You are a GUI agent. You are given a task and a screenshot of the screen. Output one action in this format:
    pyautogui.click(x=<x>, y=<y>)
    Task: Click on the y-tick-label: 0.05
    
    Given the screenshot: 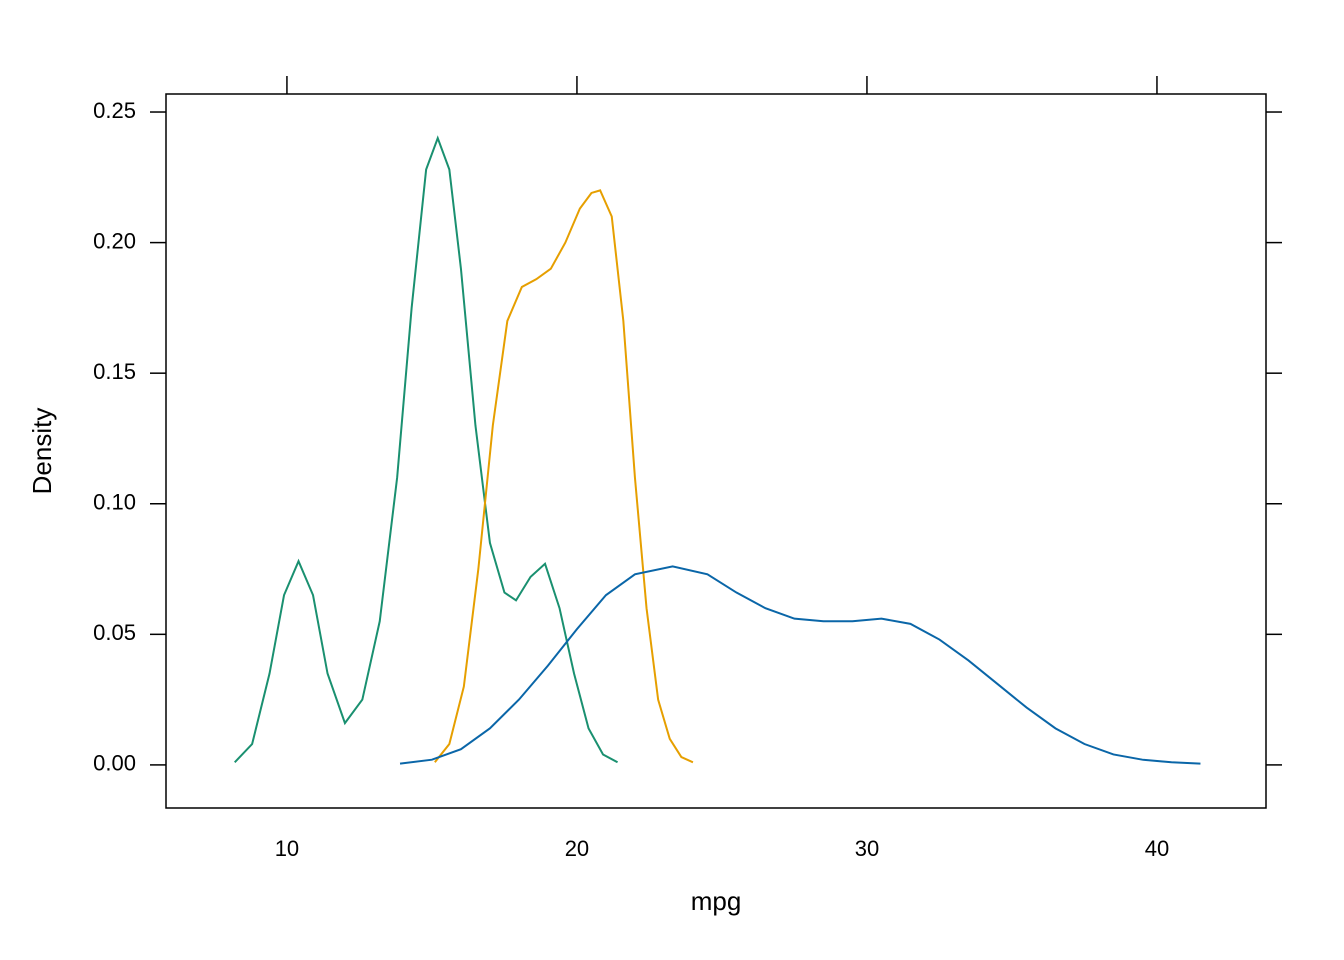 What is the action you would take?
    pyautogui.click(x=114, y=632)
    